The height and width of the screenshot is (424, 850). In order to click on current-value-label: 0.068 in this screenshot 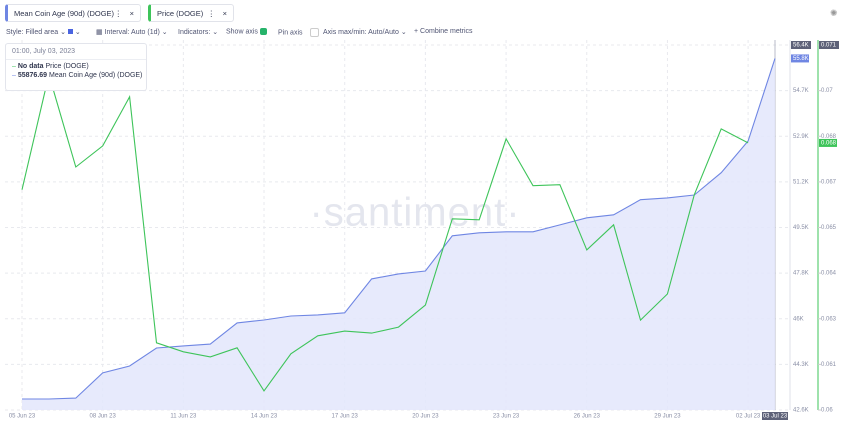, I will do `click(829, 144)`.